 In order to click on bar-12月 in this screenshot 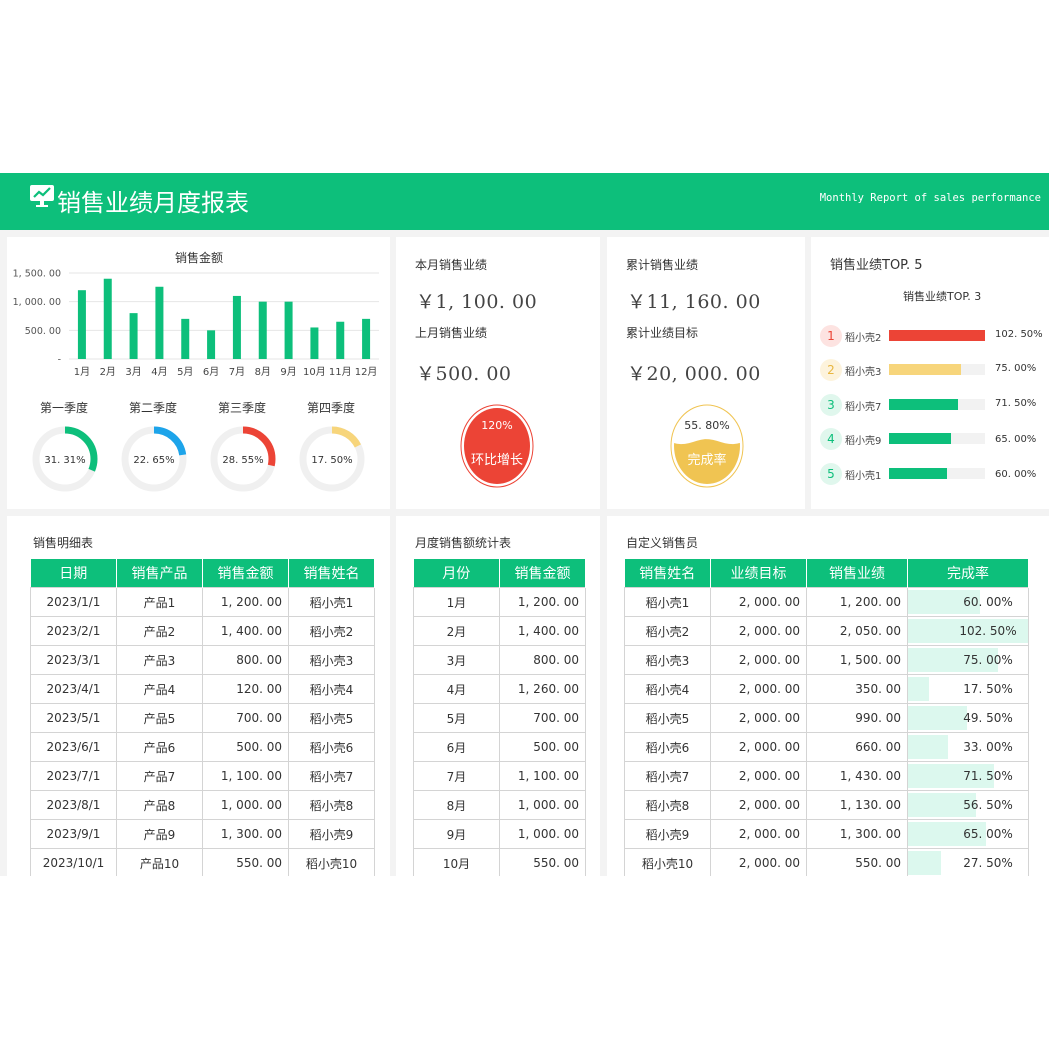, I will do `click(366, 338)`.